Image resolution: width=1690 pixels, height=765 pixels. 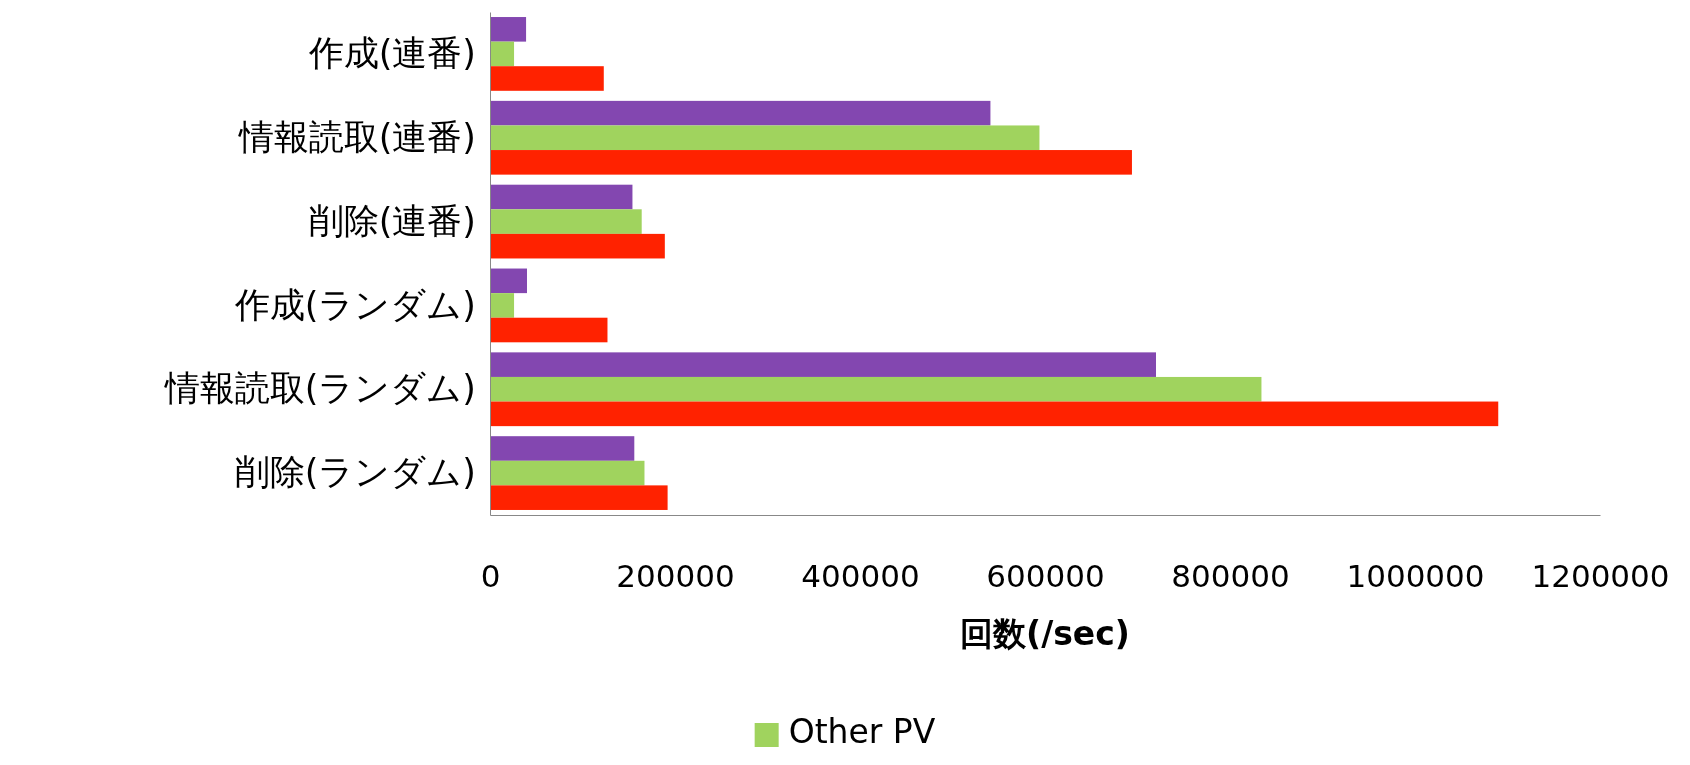 I want to click on x-tick-label: 0, so click(x=490, y=576).